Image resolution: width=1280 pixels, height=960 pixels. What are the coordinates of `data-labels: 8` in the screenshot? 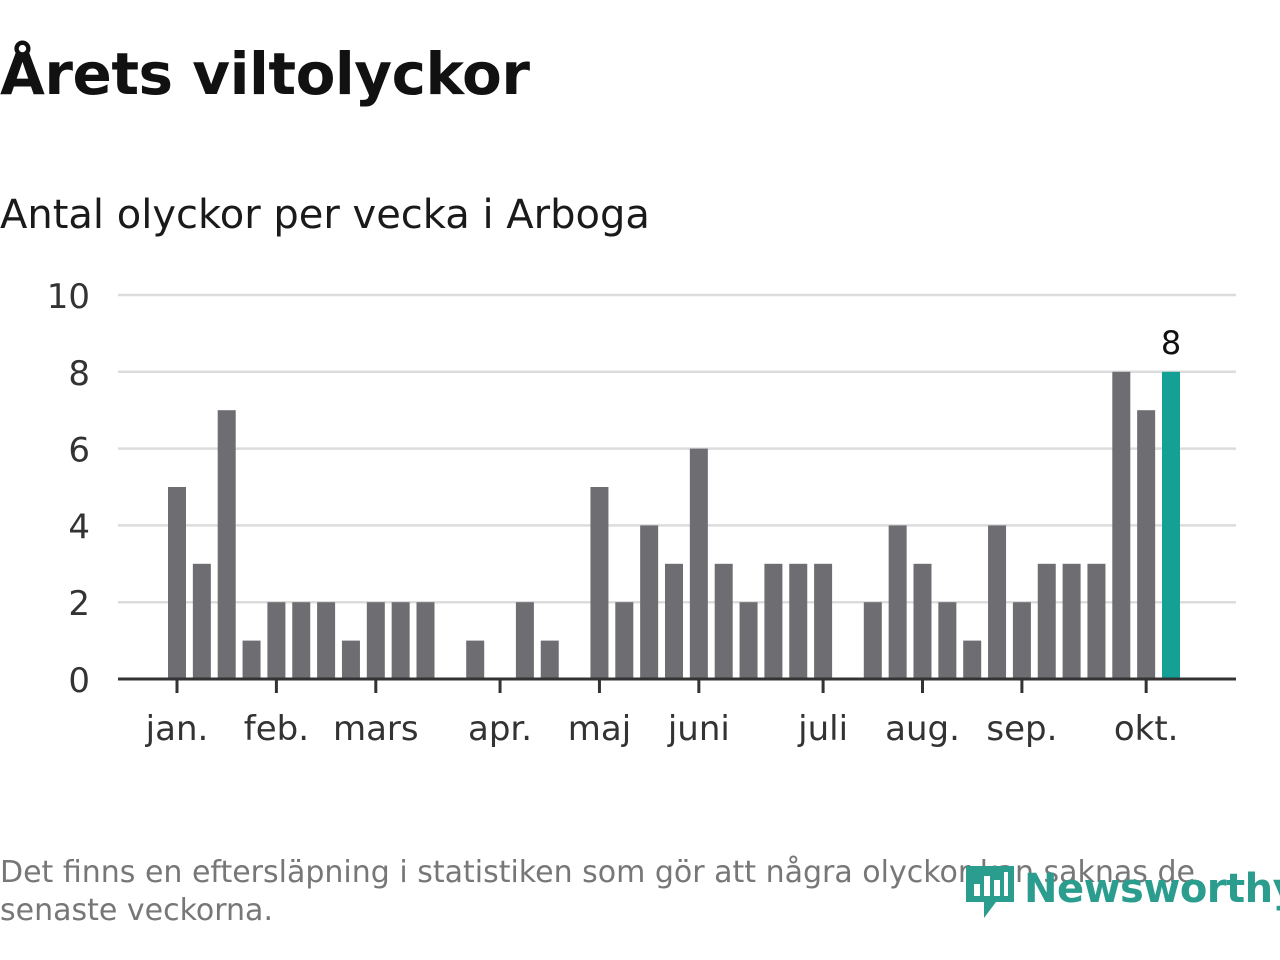 It's located at (1171, 343).